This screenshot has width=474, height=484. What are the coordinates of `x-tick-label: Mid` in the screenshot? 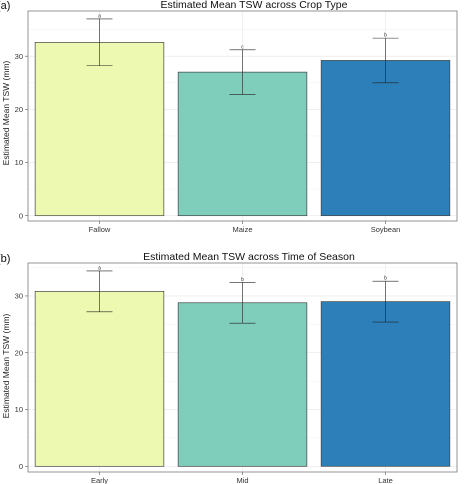 It's located at (242, 480).